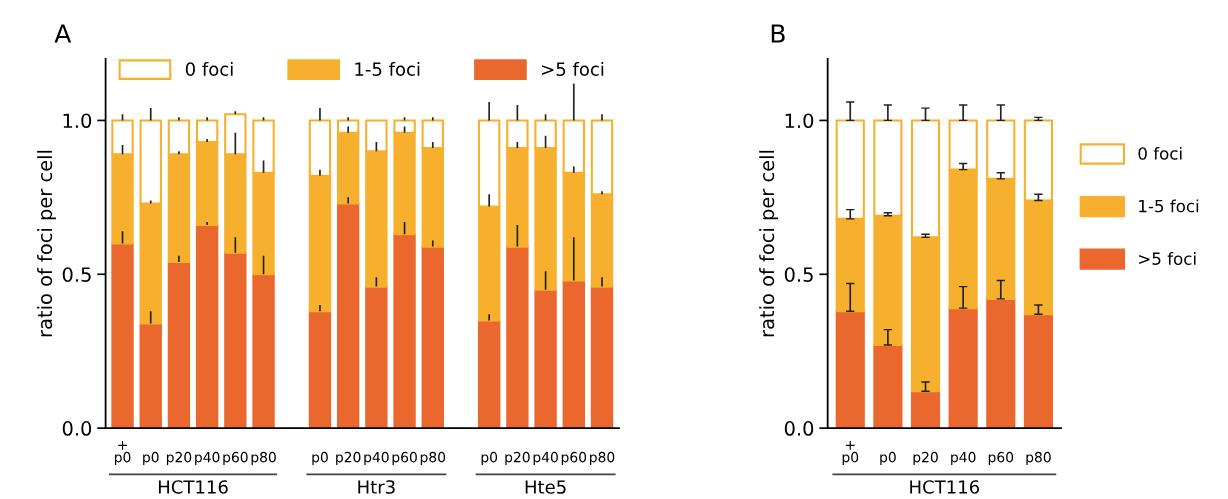 This screenshot has height=499, width=1228. Describe the element at coordinates (376, 487) in the screenshot. I see `text: Htr3` at that location.